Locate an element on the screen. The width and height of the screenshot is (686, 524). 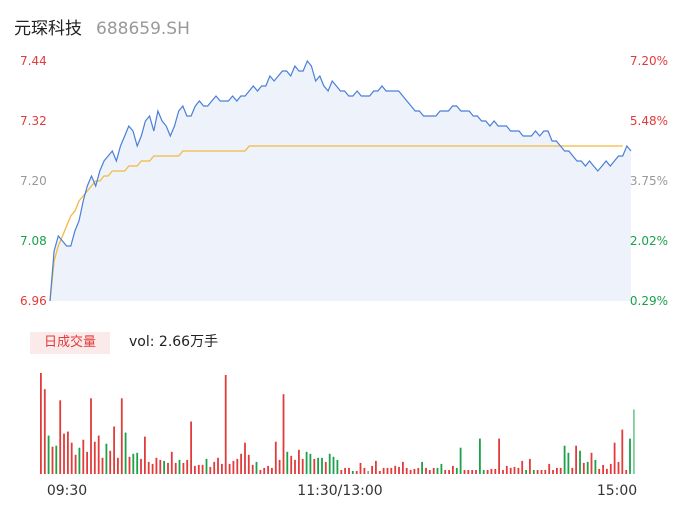
y-tick-label: 7.44 is located at coordinates (33, 61).